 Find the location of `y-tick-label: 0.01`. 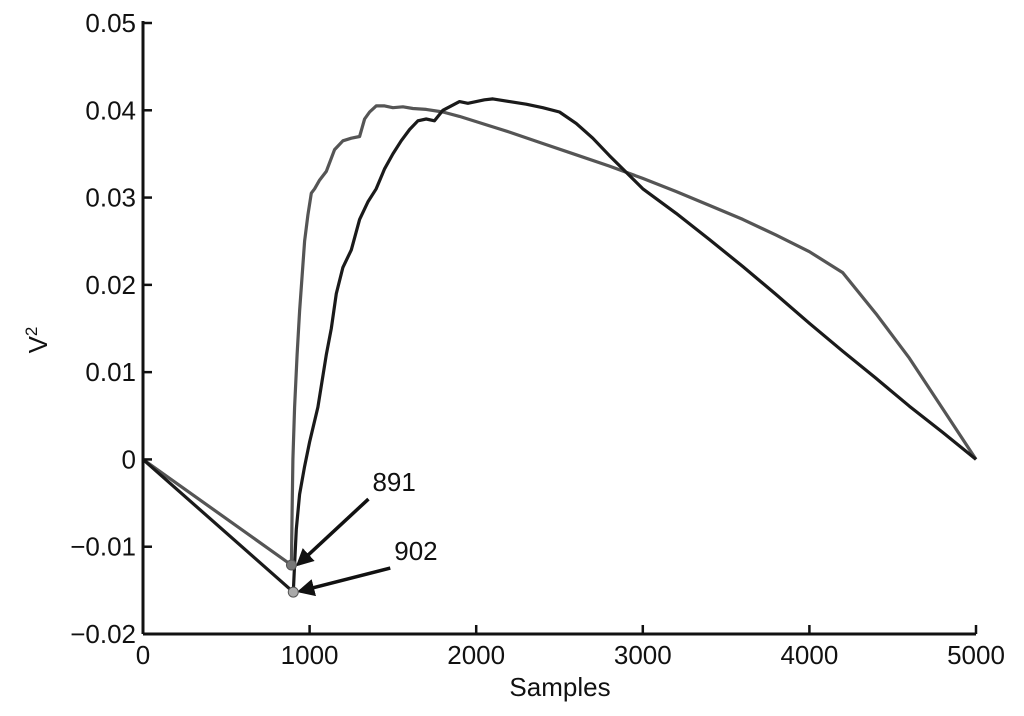

y-tick-label: 0.01 is located at coordinates (110, 372).